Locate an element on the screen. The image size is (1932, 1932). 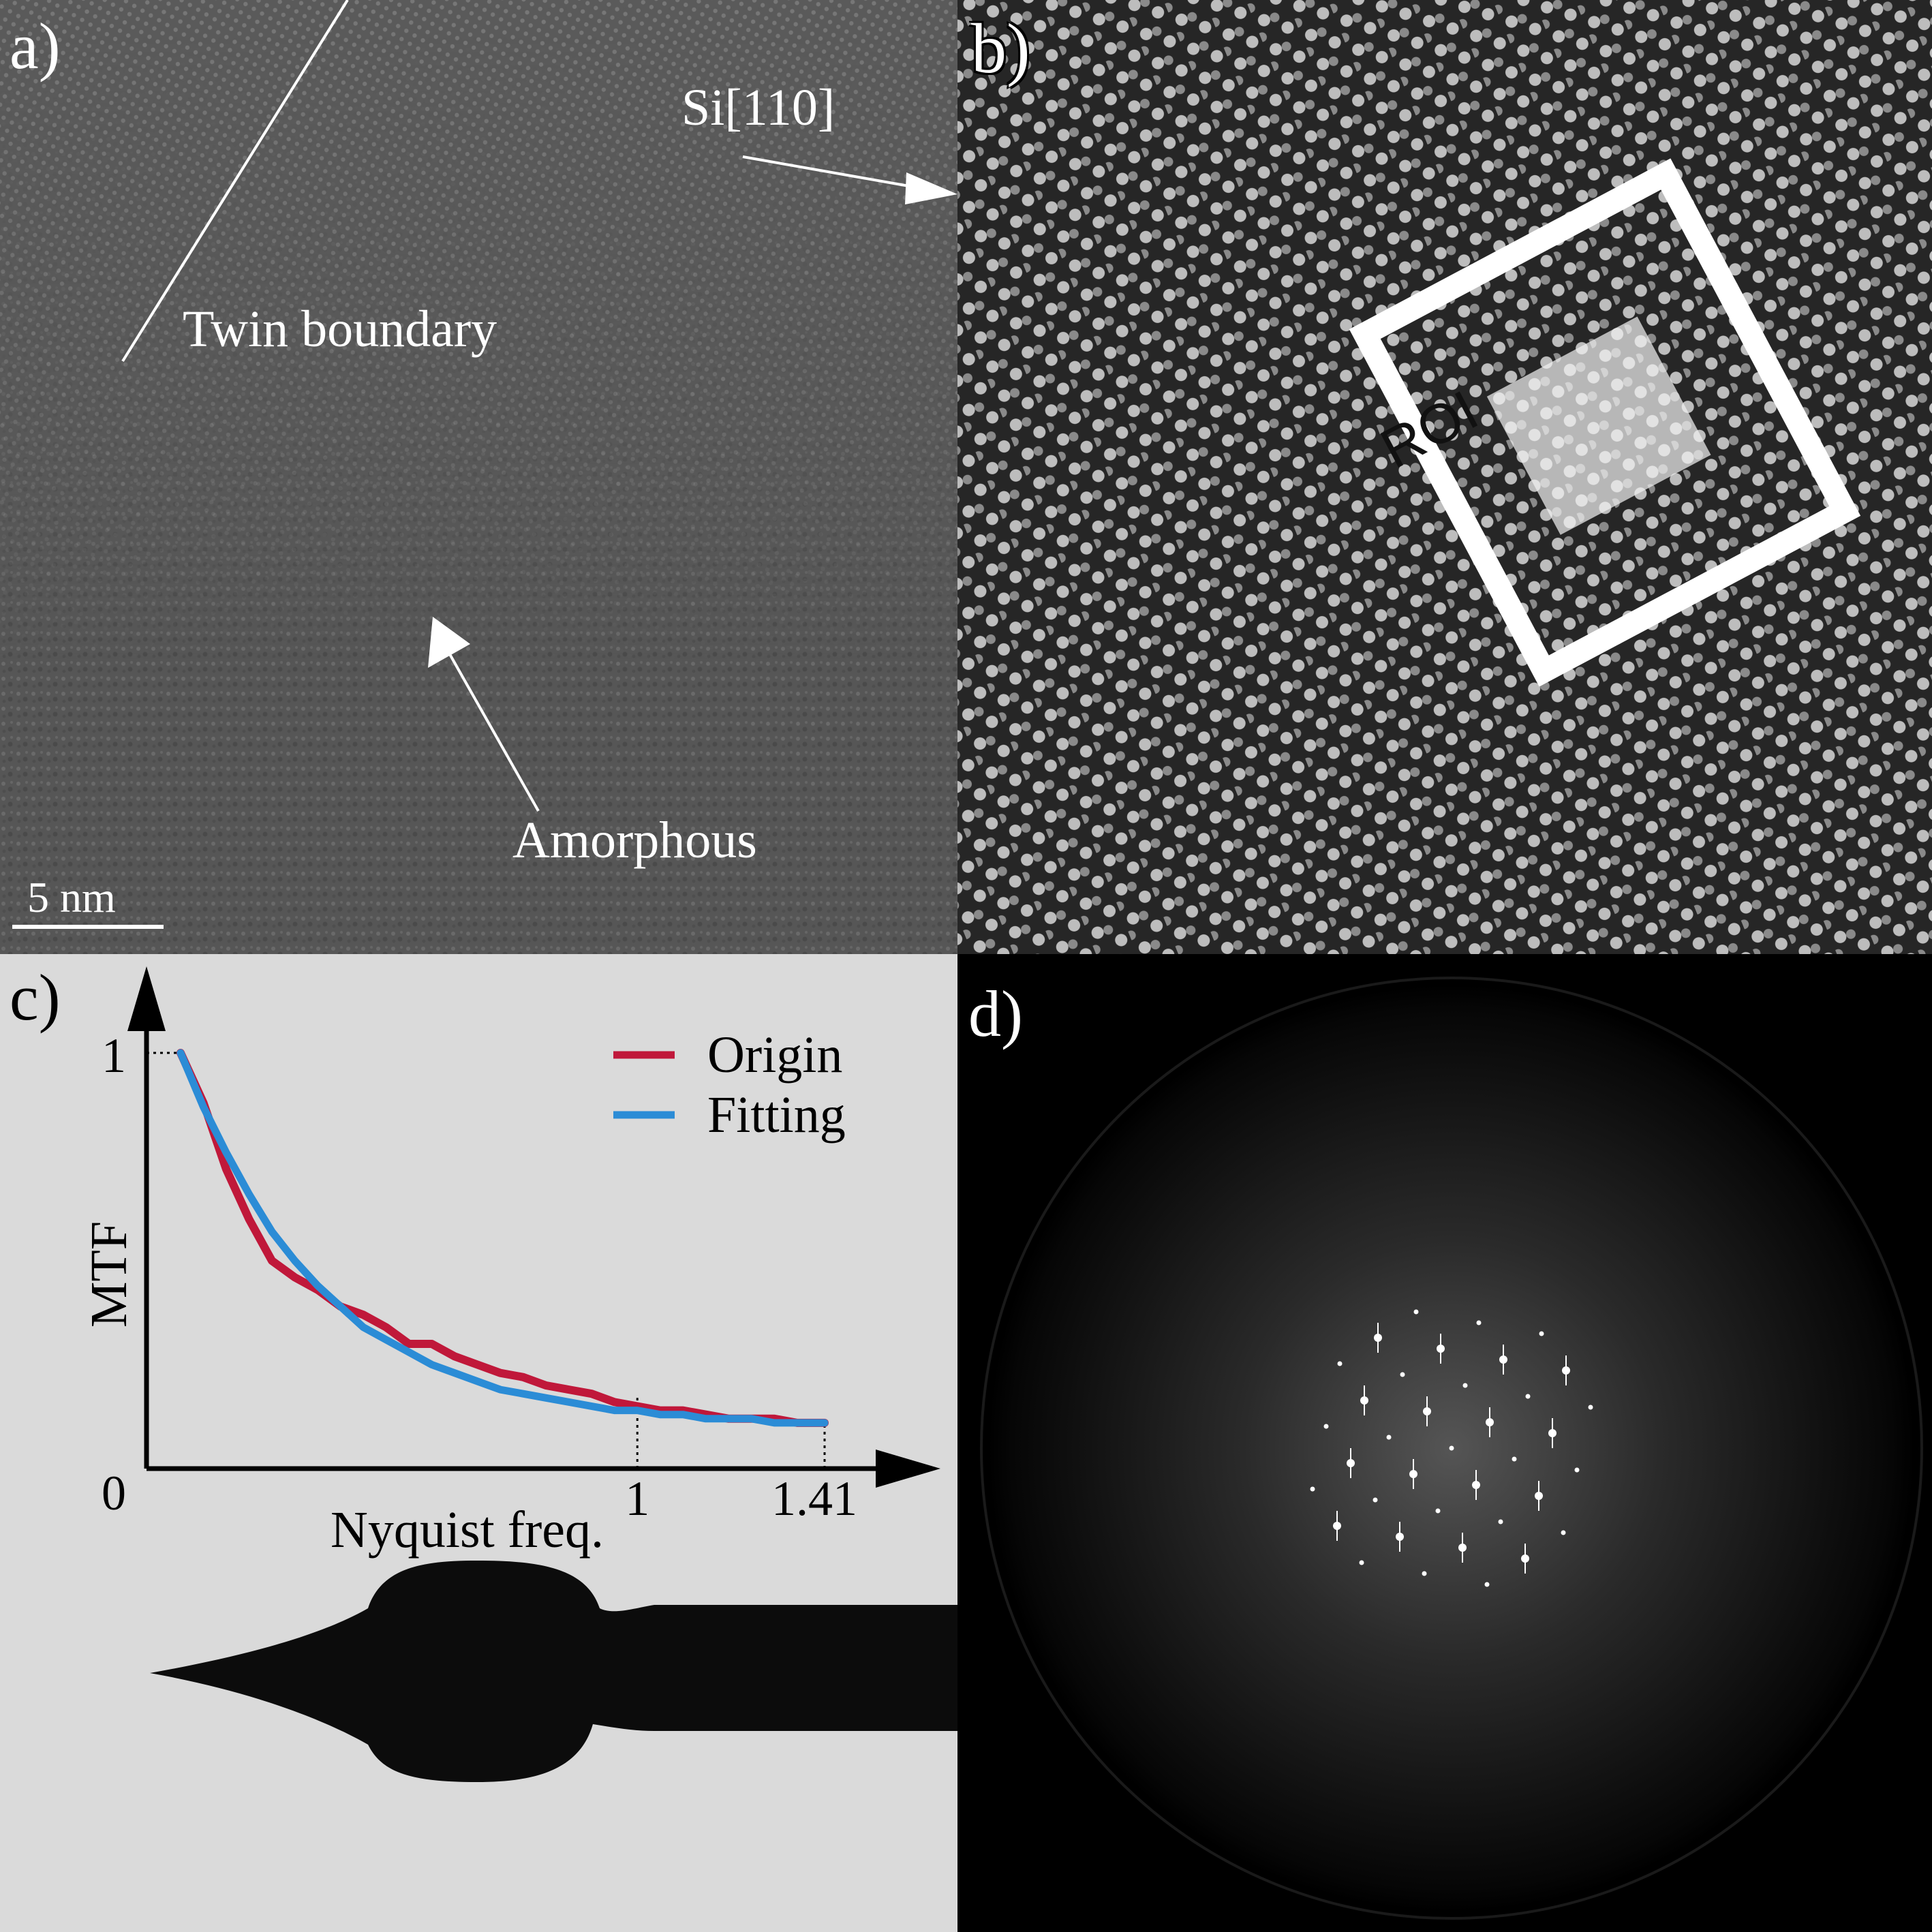
x-tick-1-41: 1.41 is located at coordinates (814, 1498).